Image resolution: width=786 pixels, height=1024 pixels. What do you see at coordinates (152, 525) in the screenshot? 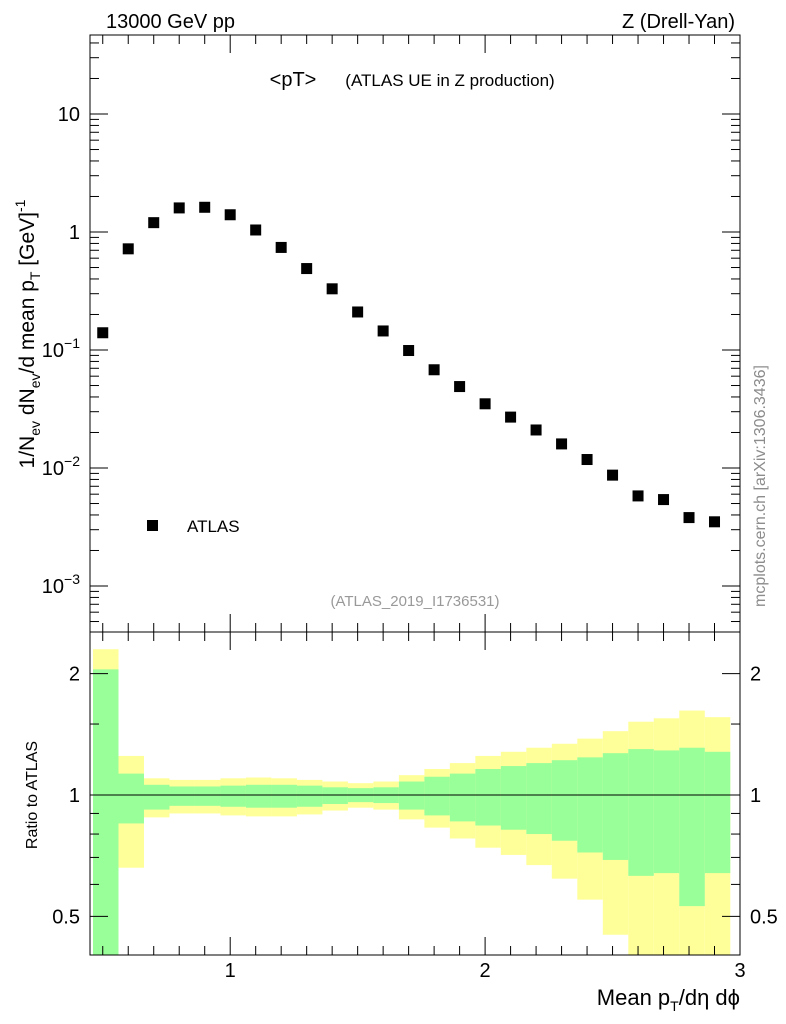
I see `legend-marker` at bounding box center [152, 525].